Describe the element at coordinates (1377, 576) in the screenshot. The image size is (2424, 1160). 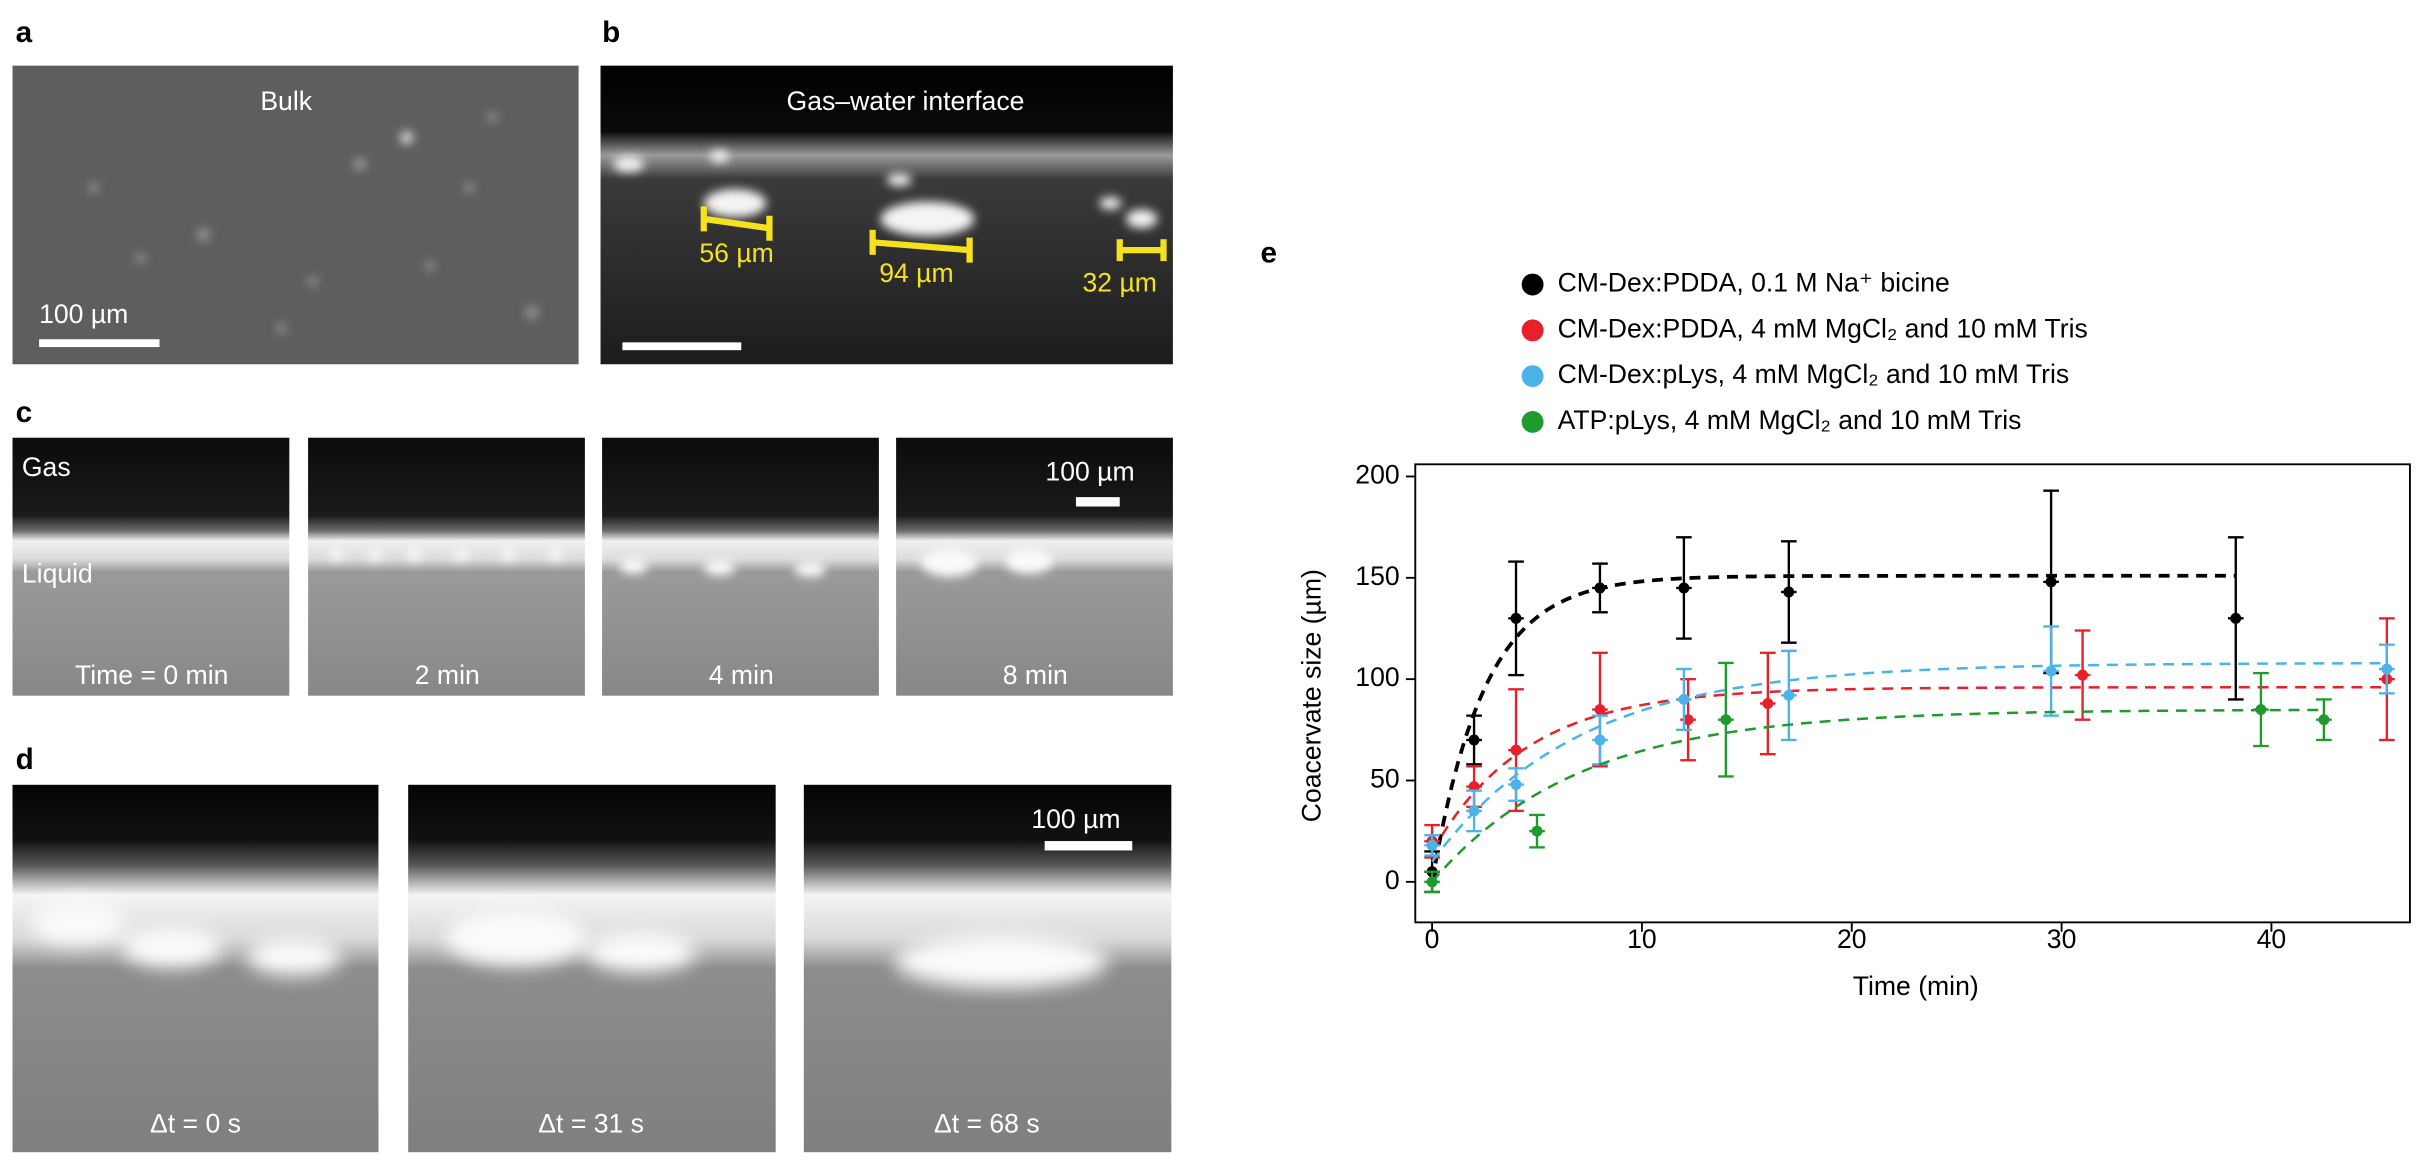
I see `y-tick-label: 150` at that location.